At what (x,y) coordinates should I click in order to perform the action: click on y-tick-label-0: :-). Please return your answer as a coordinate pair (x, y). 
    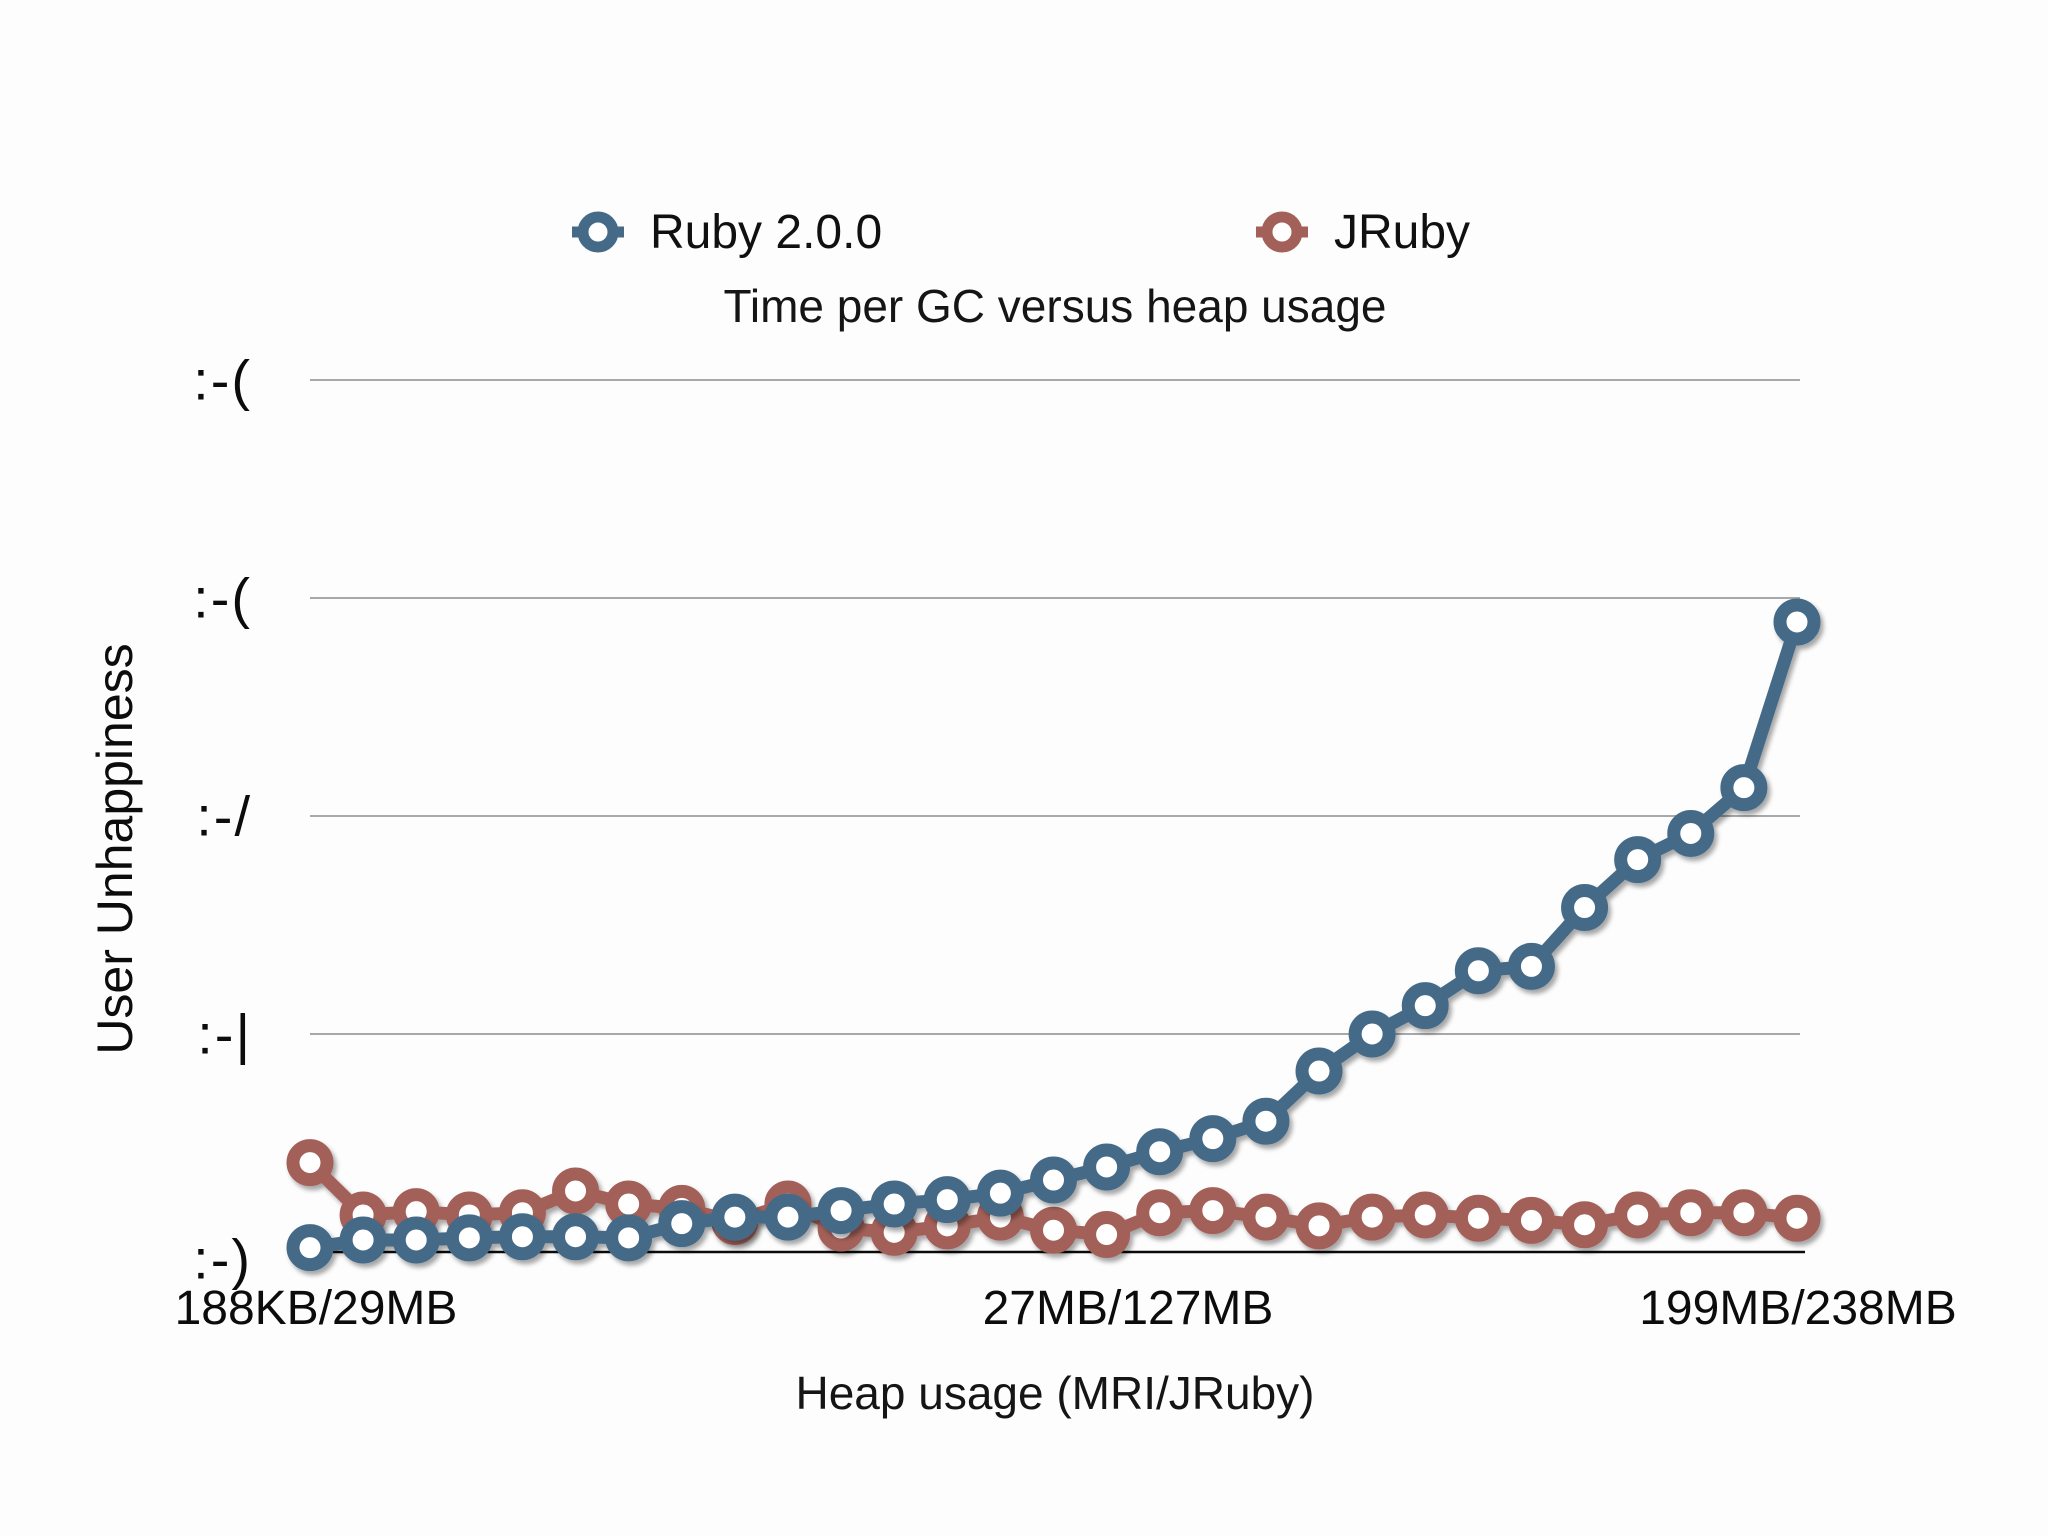
    Looking at the image, I should click on (222, 1259).